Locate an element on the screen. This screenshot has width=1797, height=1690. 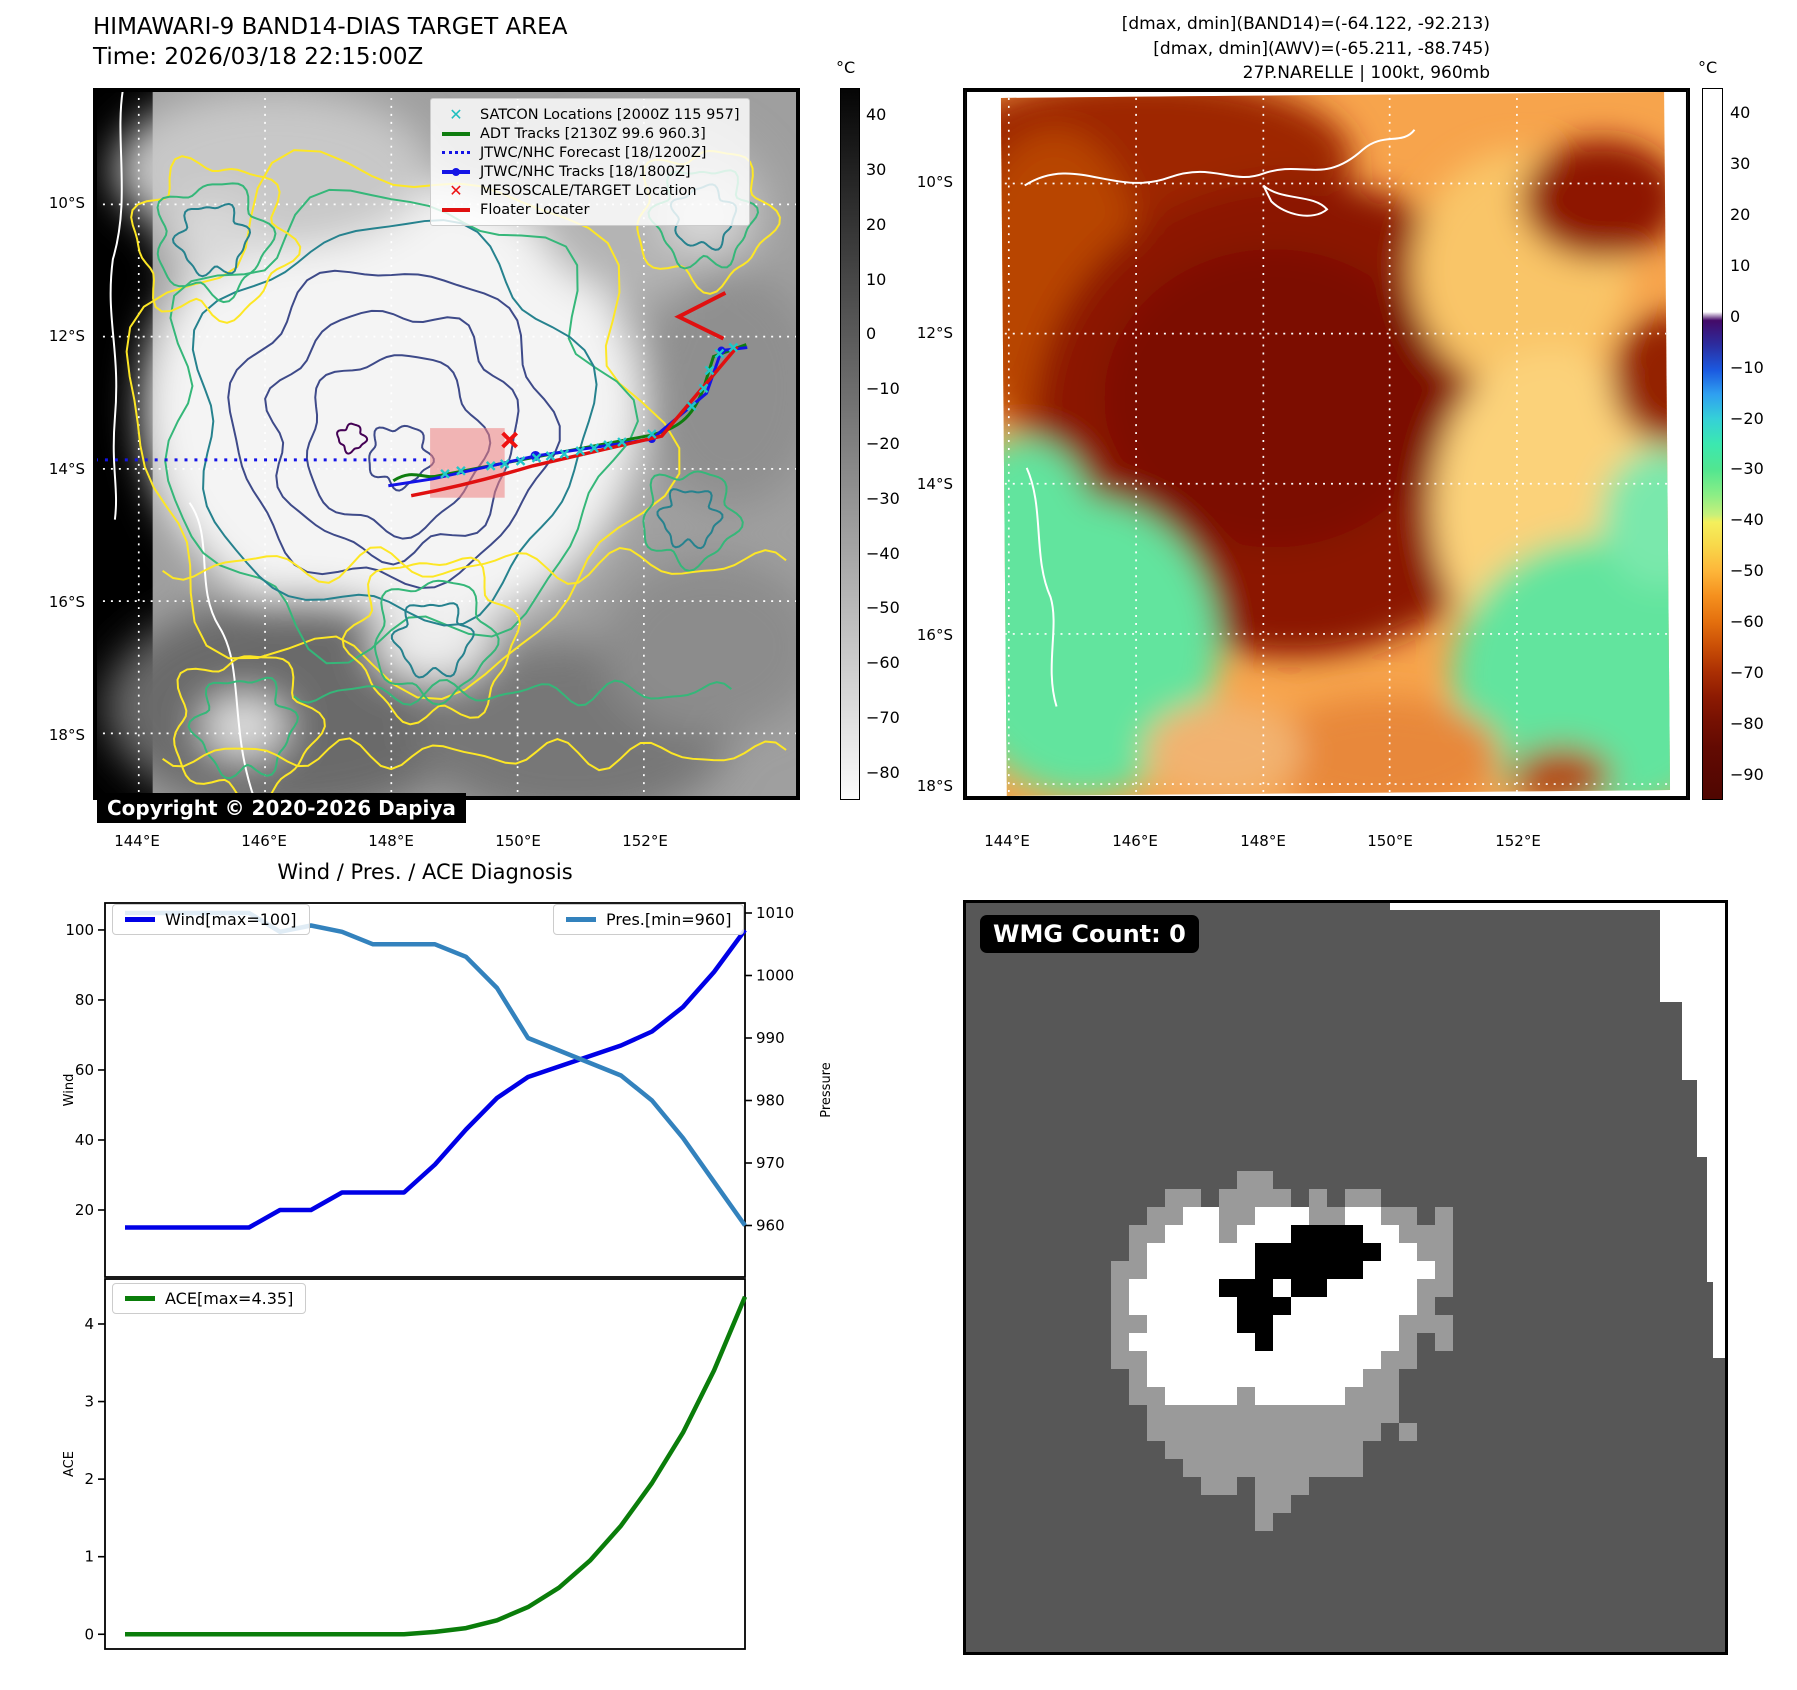
dmax-dmin-band14: [dmax, dmin](BAND14)=(-64.122, -92.213) is located at coordinates (1305, 24).